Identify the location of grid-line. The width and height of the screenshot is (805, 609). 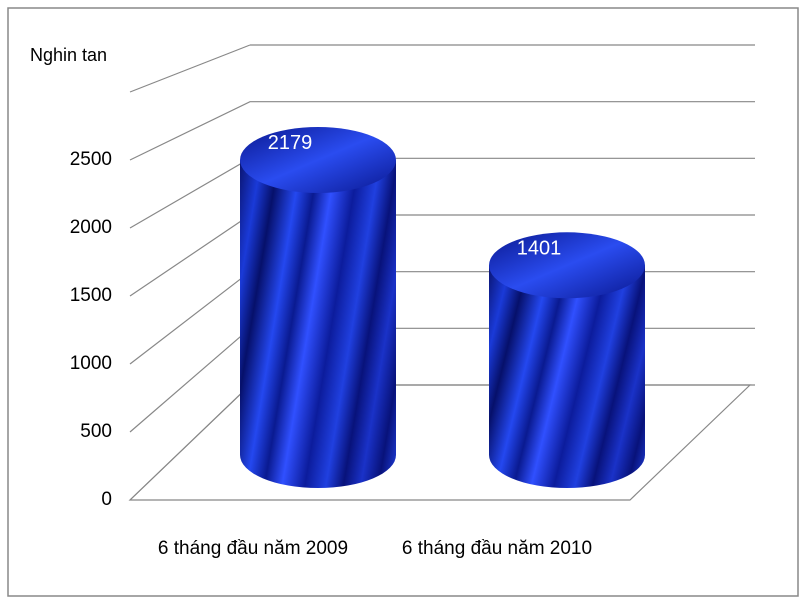
(442, 131).